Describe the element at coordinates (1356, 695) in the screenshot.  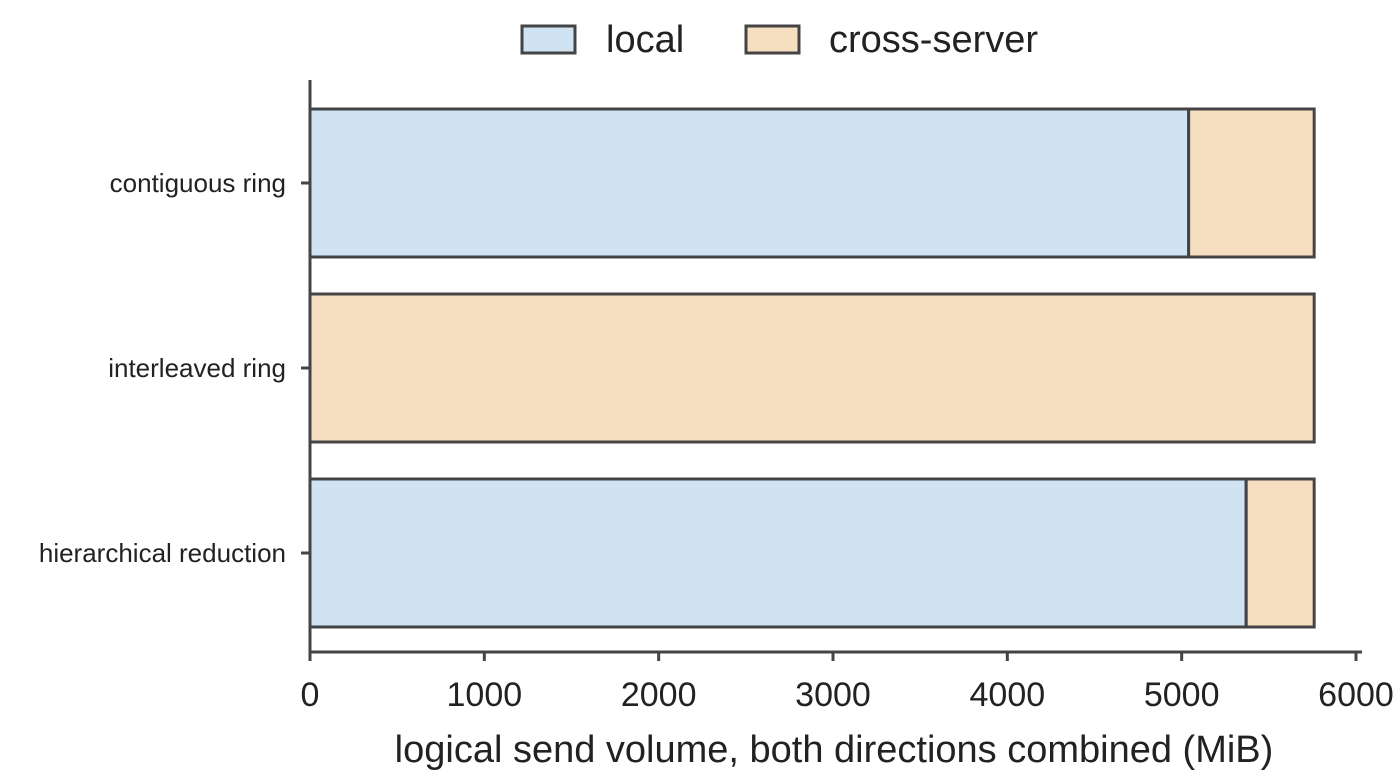
I see `x-tick-label: 6000` at that location.